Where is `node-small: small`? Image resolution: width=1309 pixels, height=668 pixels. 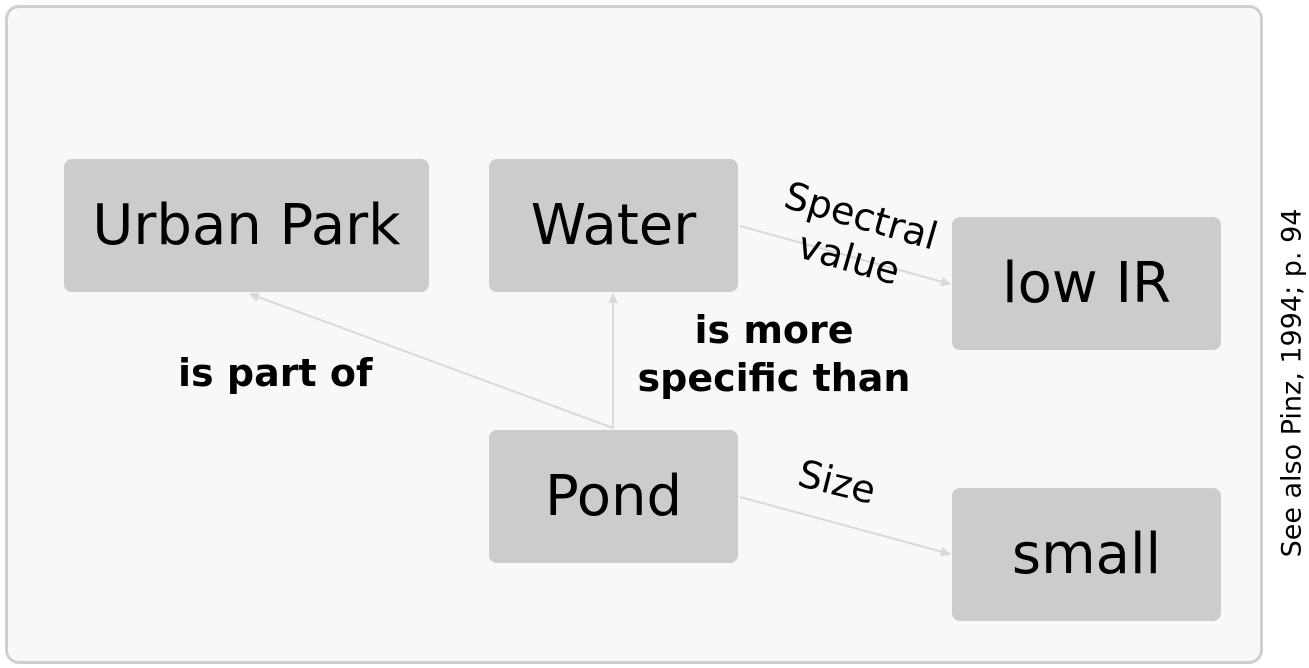
node-small: small is located at coordinates (1086, 554).